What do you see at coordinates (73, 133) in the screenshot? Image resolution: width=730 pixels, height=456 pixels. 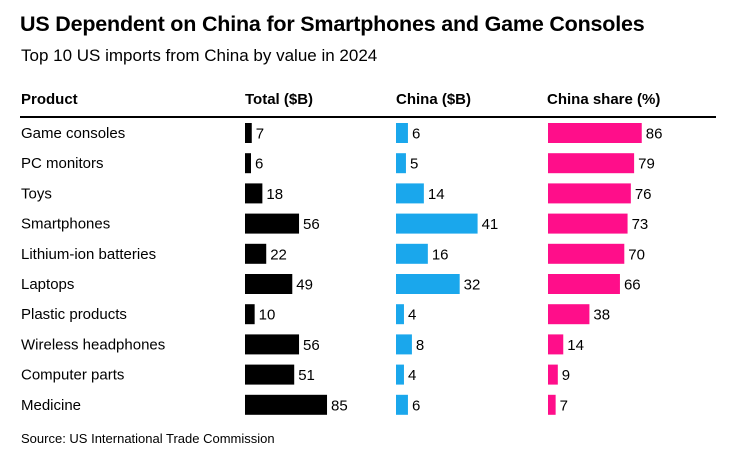 I see `row-label: Game consoles` at bounding box center [73, 133].